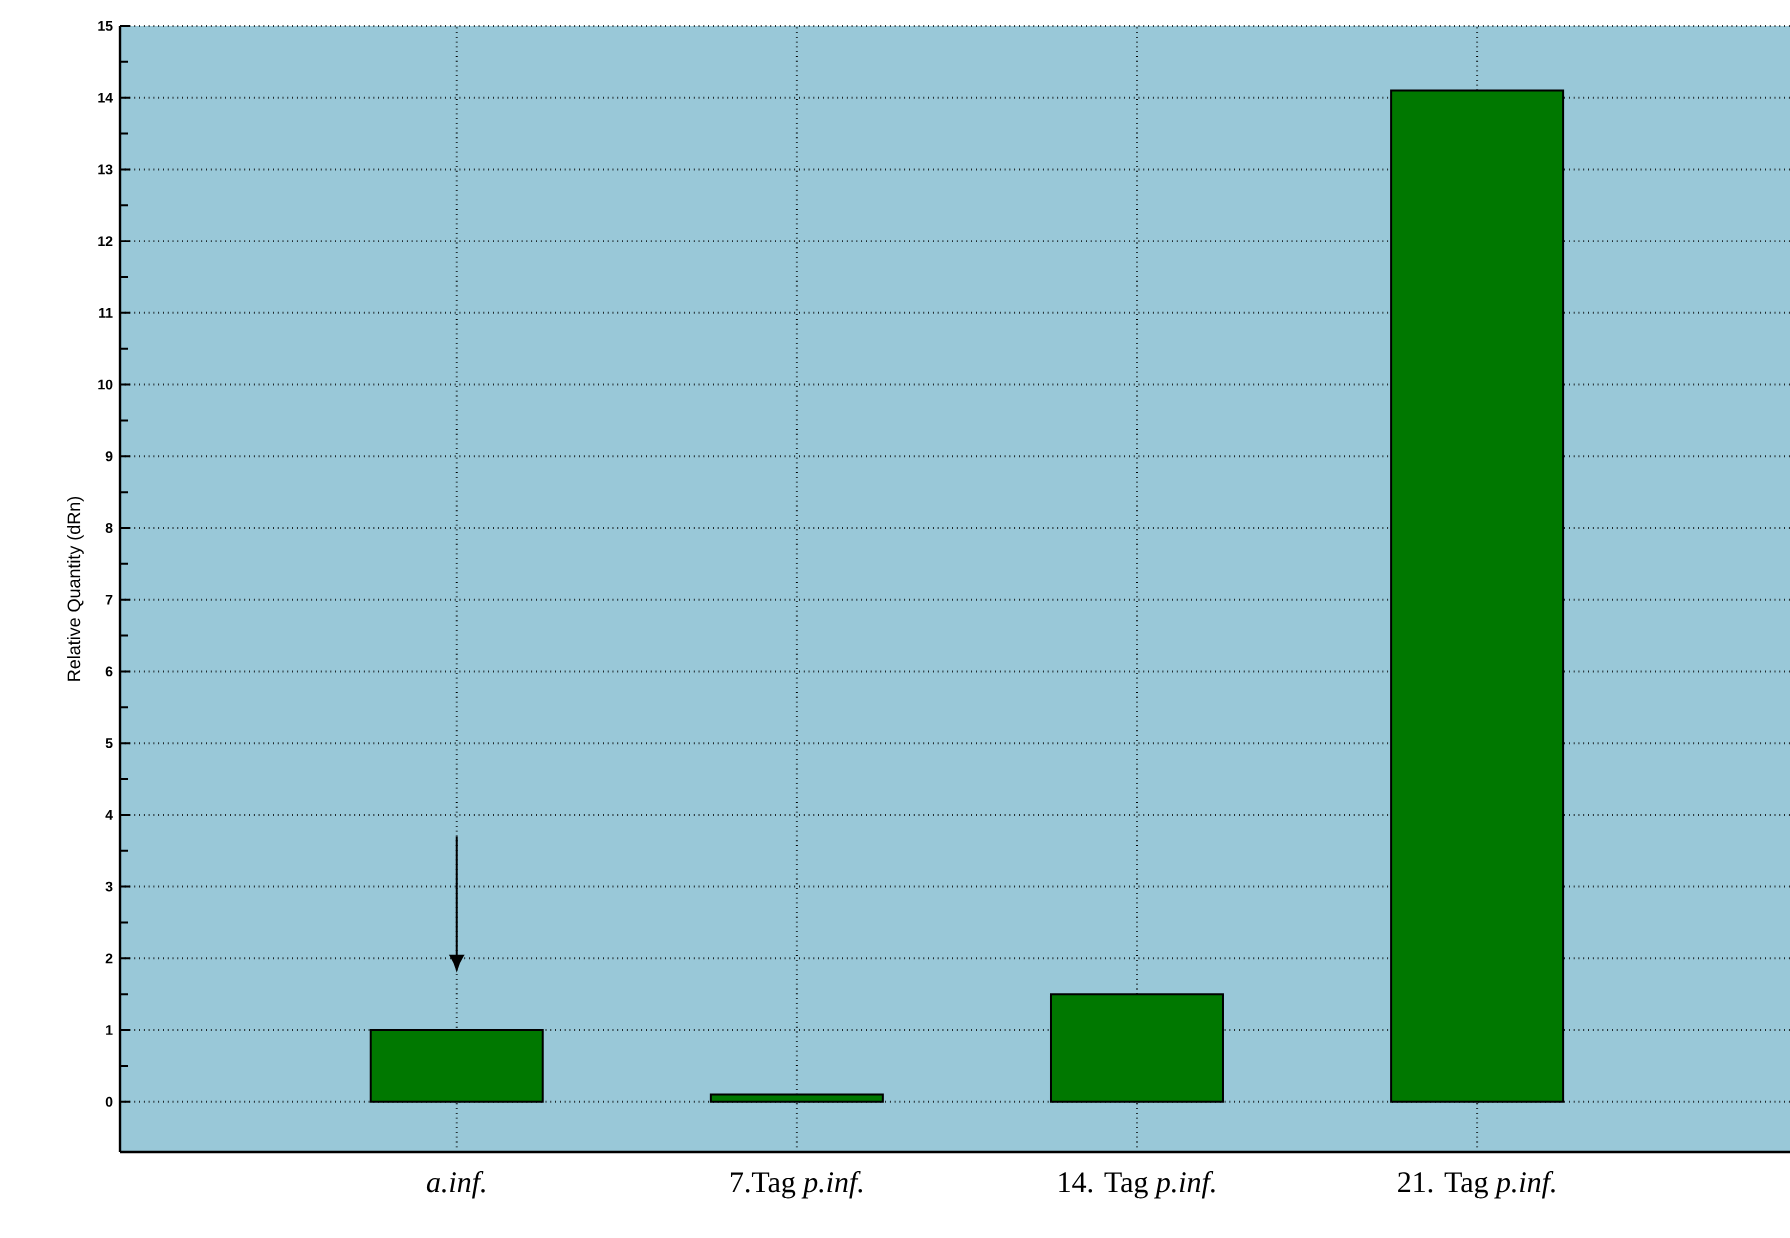 This screenshot has width=1790, height=1238. I want to click on y-axis-title: Relative Quantity (dRn), so click(75, 588).